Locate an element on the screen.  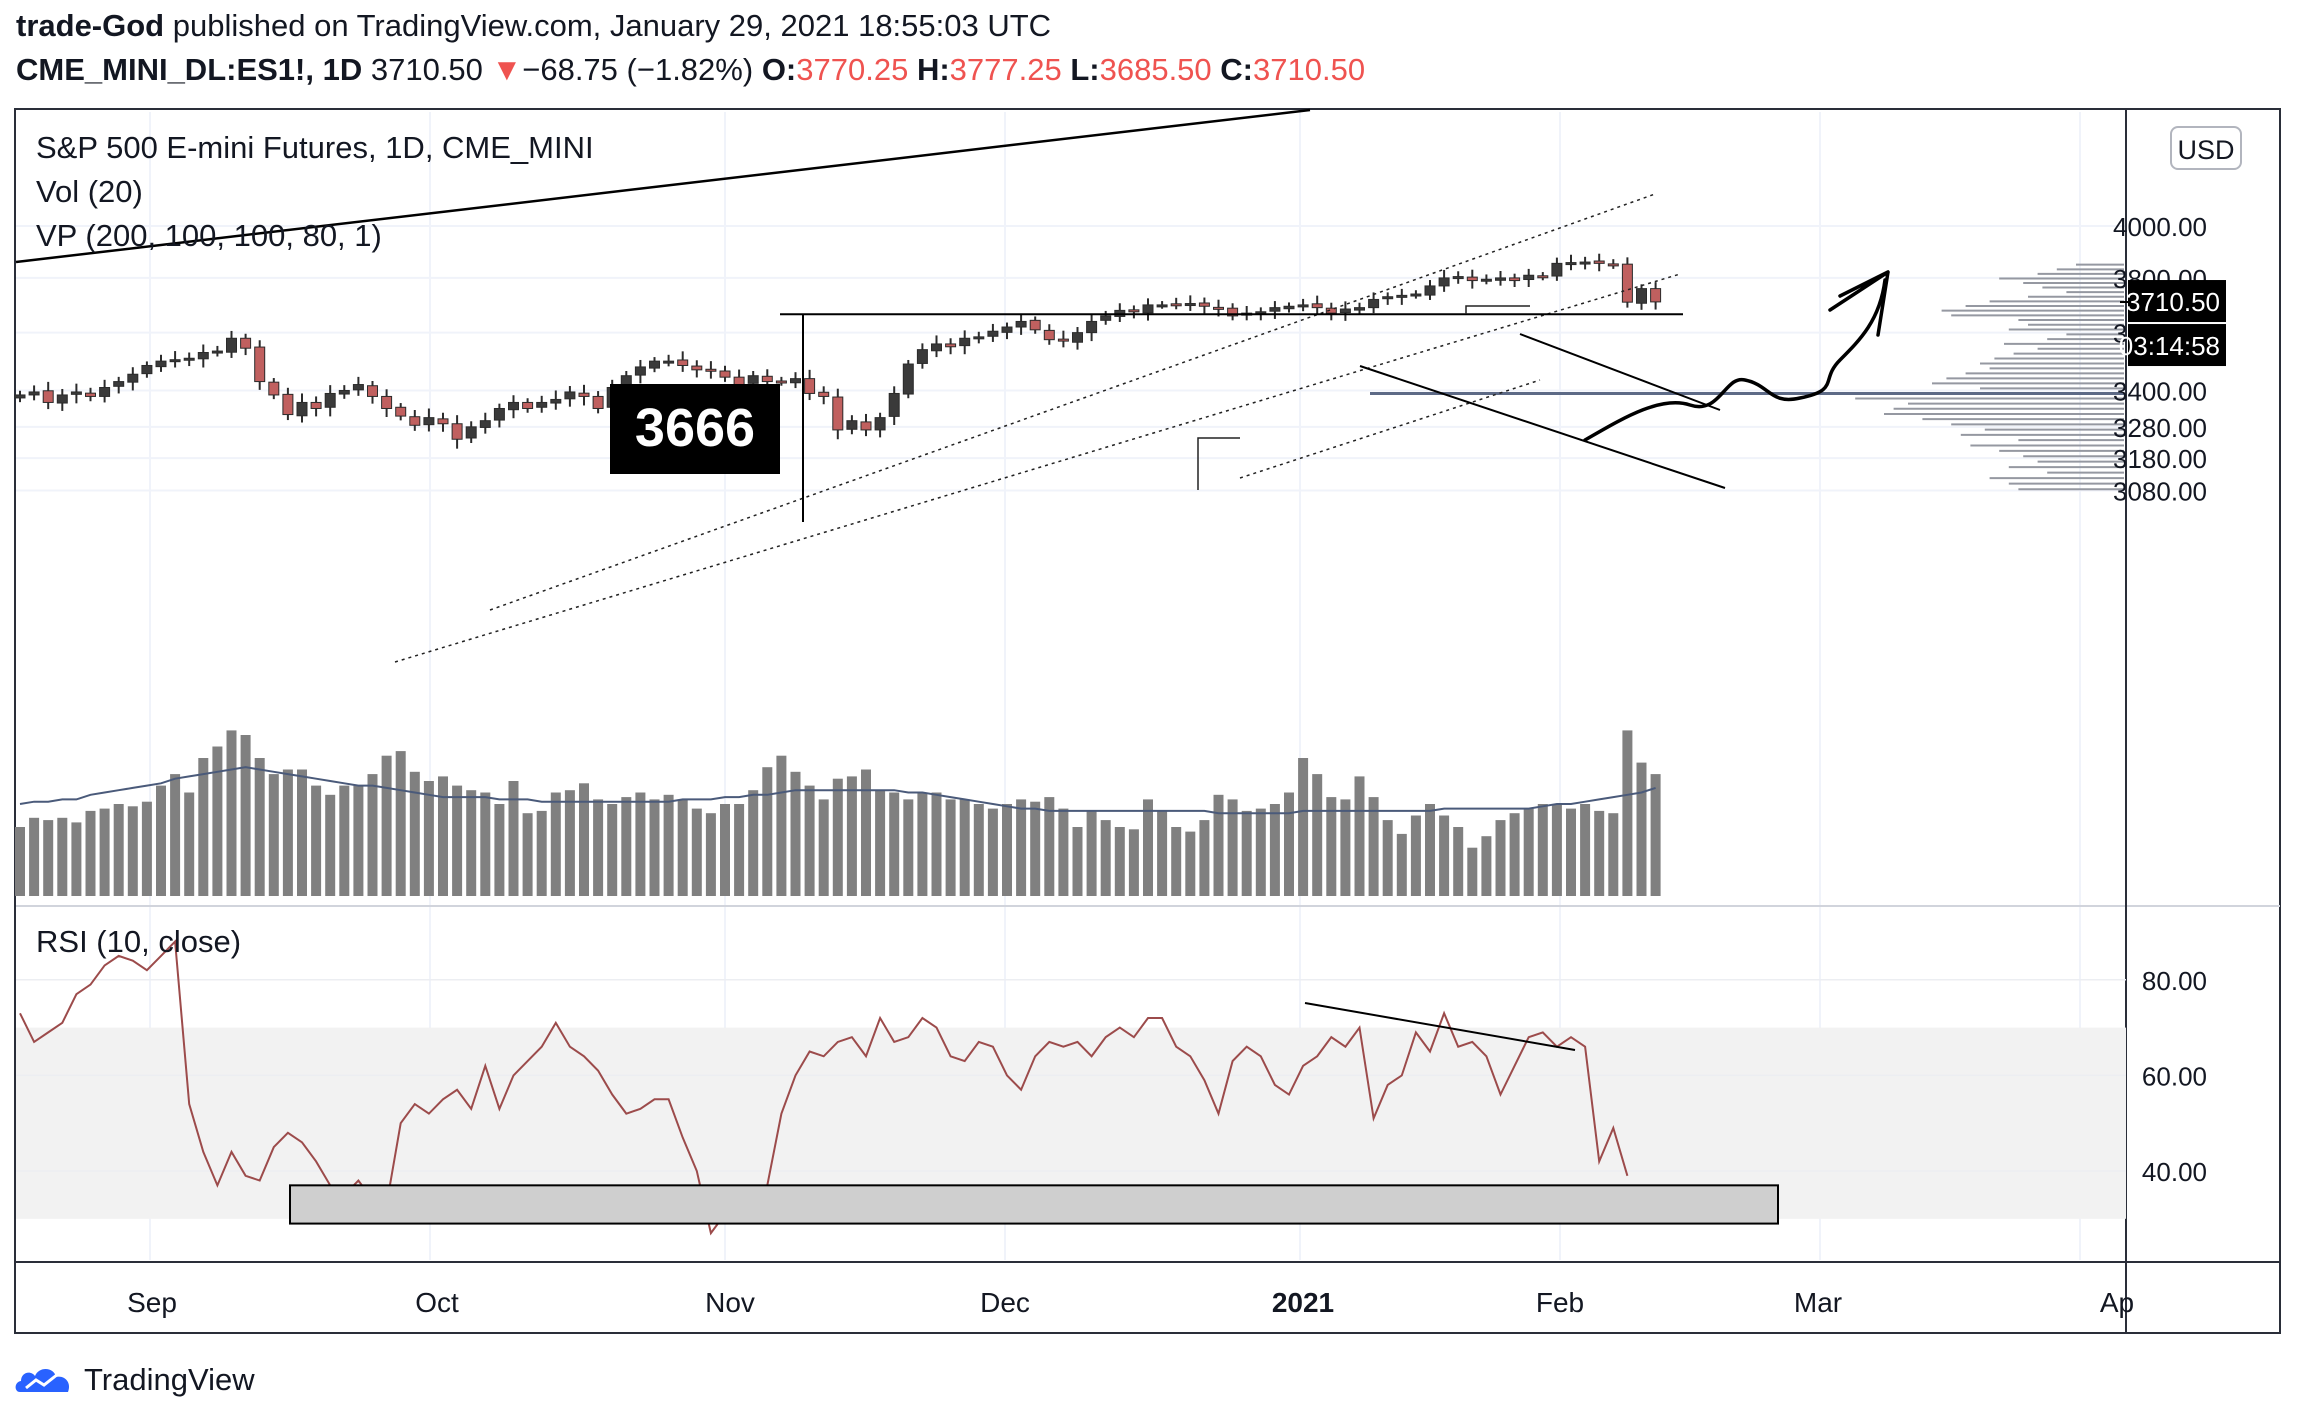
price-tick-label: 3180.00 is located at coordinates (2160, 459).